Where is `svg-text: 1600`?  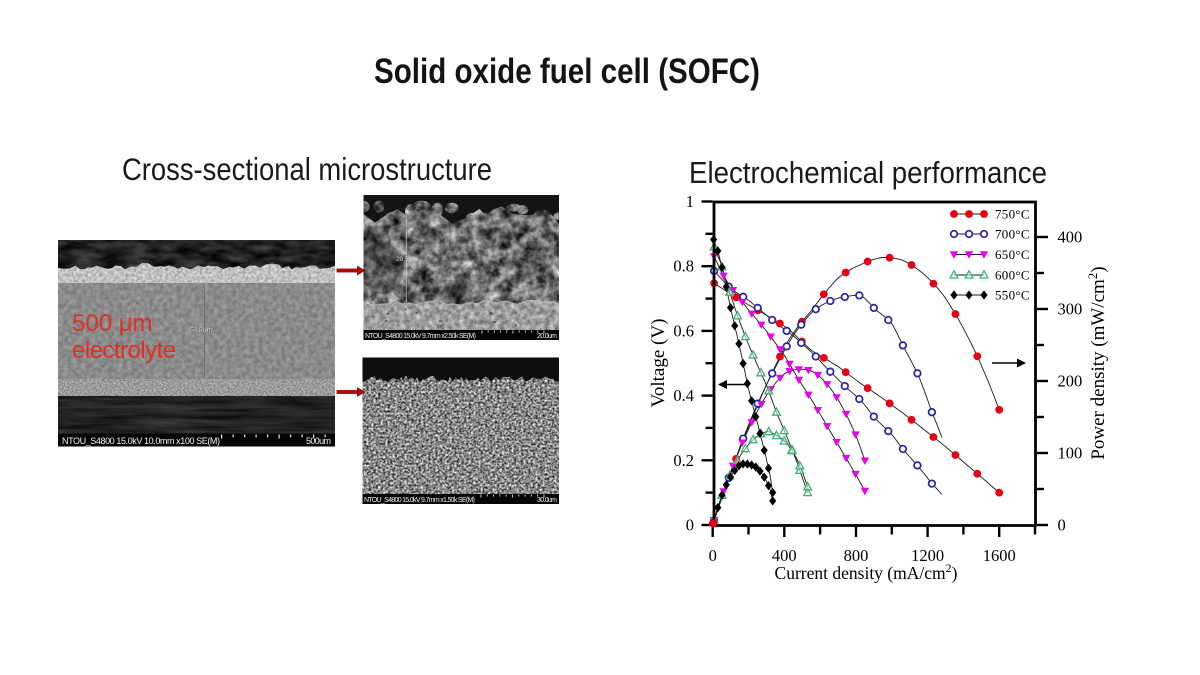 svg-text: 1600 is located at coordinates (999, 555).